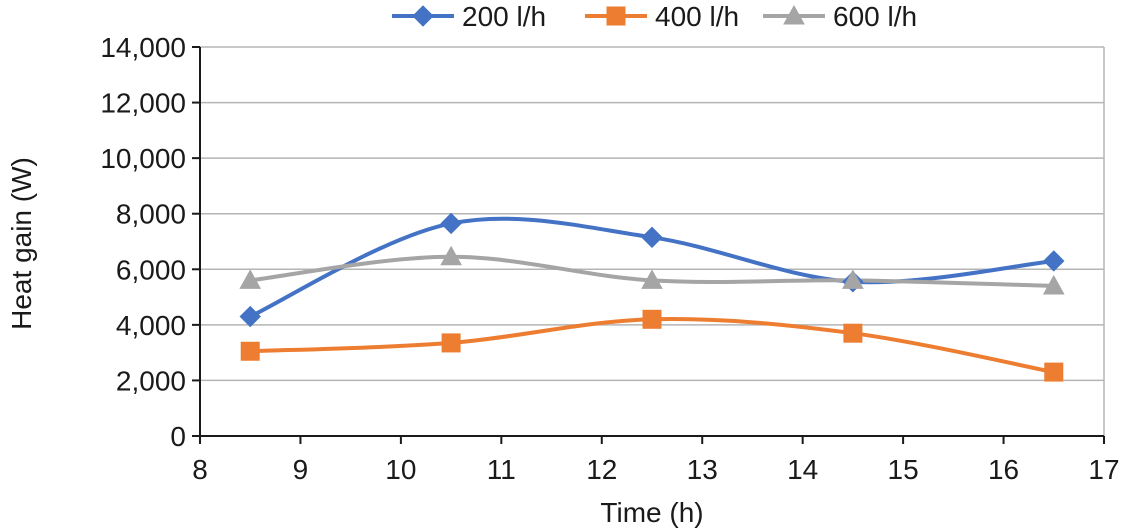  What do you see at coordinates (200, 469) in the screenshot?
I see `x-tick-label: 8` at bounding box center [200, 469].